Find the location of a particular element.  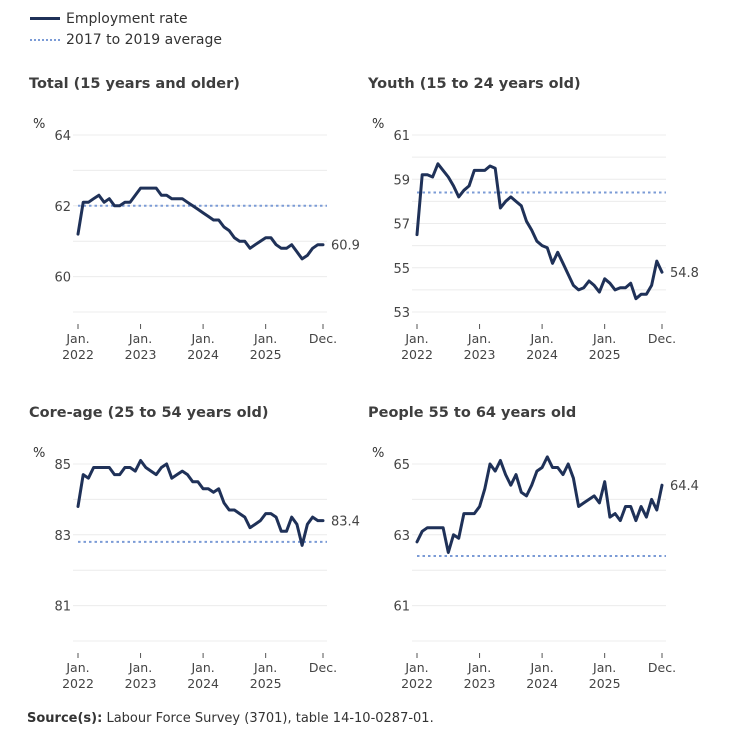

chart-title: People 55 to 64 years old is located at coordinates (472, 413).